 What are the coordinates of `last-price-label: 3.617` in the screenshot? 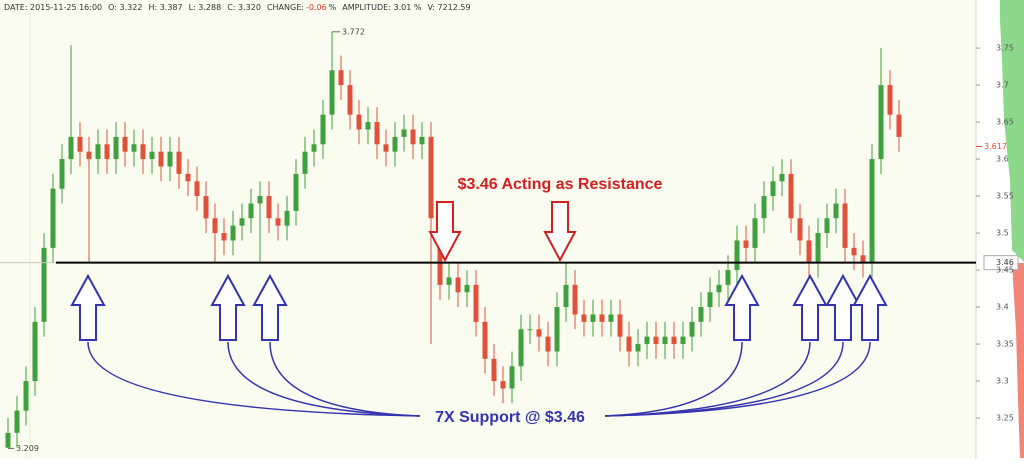 It's located at (995, 146).